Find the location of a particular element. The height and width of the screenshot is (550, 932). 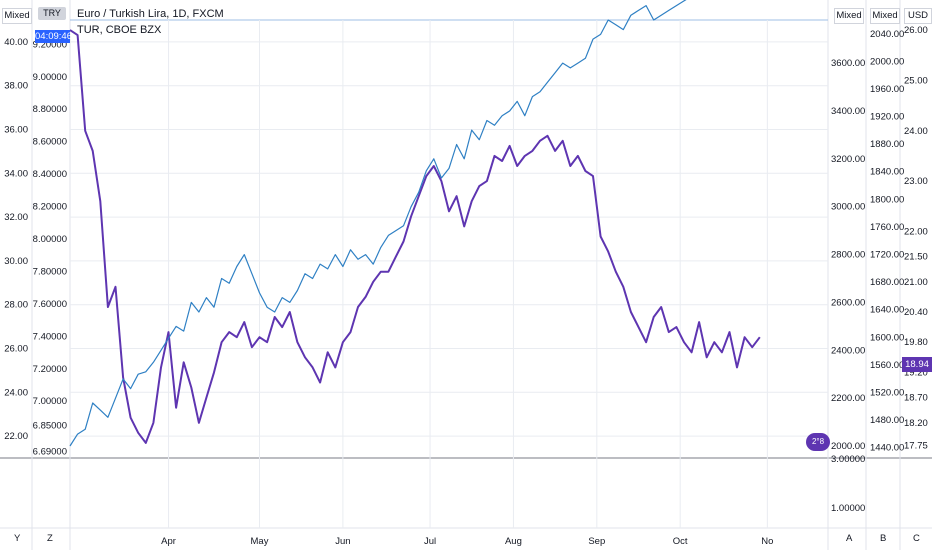

right-mid-tick: 1520.00 is located at coordinates (887, 392).